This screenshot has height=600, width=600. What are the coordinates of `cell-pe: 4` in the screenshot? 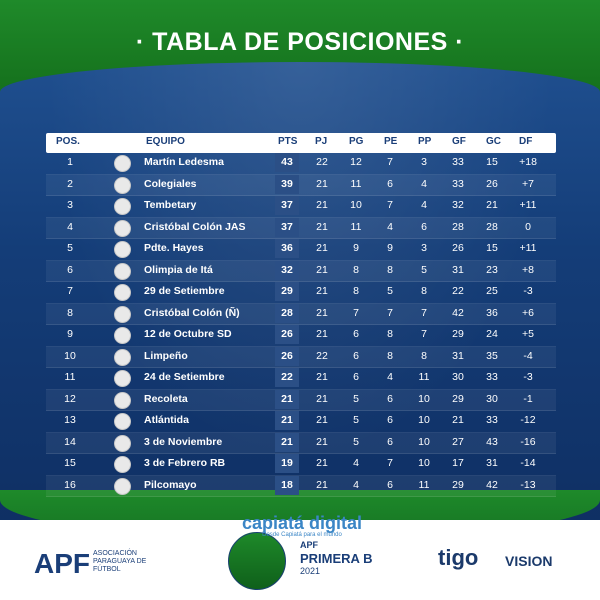 It's located at (390, 377).